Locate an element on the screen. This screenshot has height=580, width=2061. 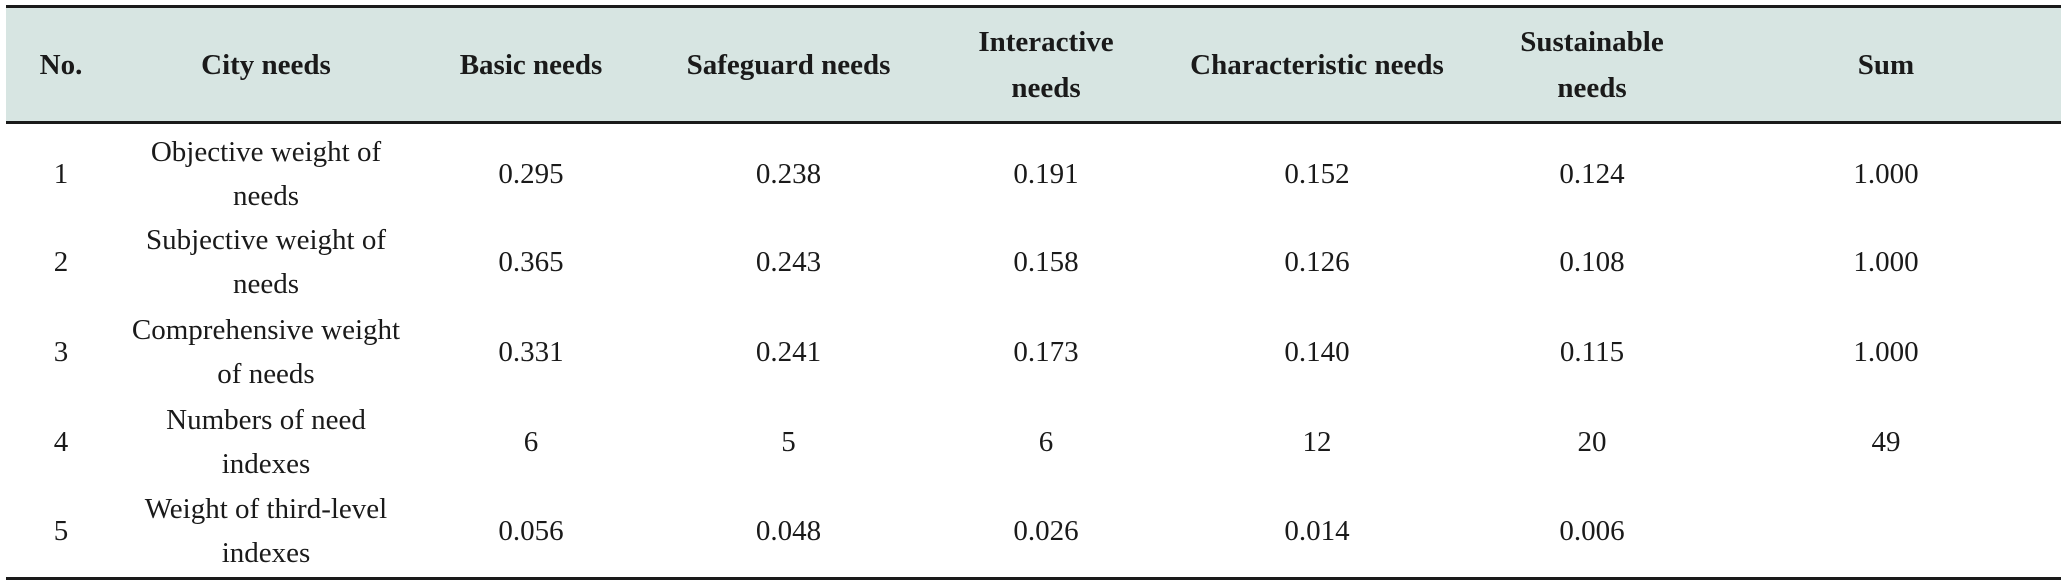
cell-characteristic-needs: 0.152 is located at coordinates (1317, 174).